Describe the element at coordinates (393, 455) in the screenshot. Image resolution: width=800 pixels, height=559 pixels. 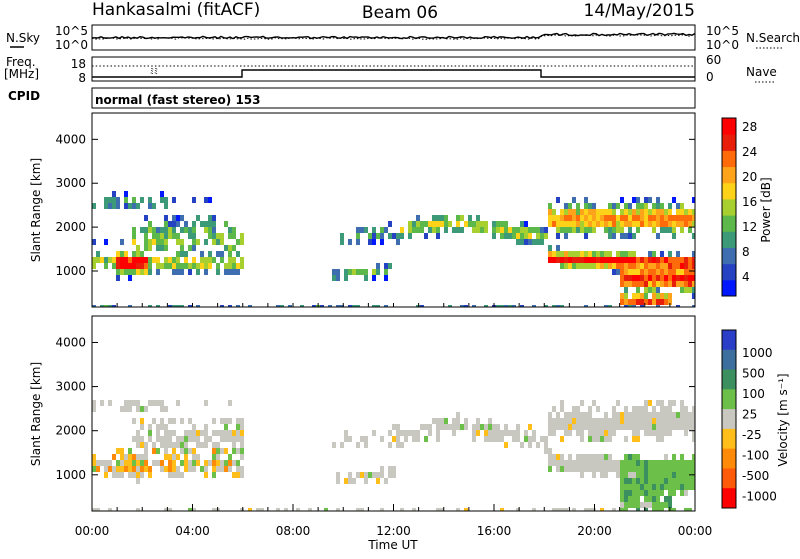
I see `velocity-heatmap-cells` at that location.